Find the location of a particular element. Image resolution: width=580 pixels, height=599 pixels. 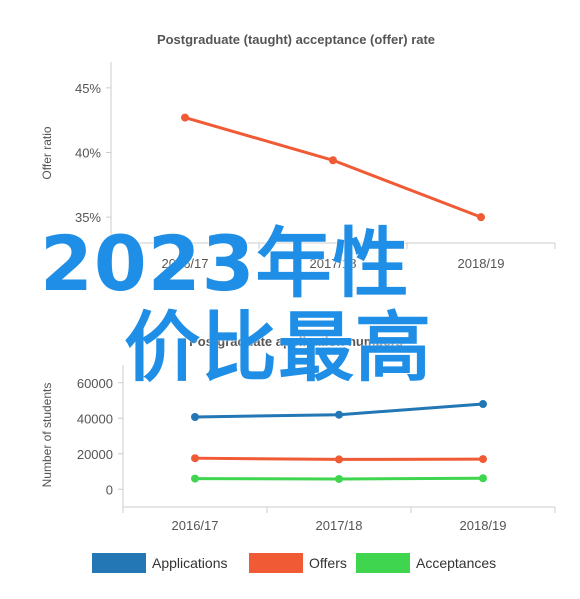

chart1-x-tick-label: 2017/18 is located at coordinates (333, 263).